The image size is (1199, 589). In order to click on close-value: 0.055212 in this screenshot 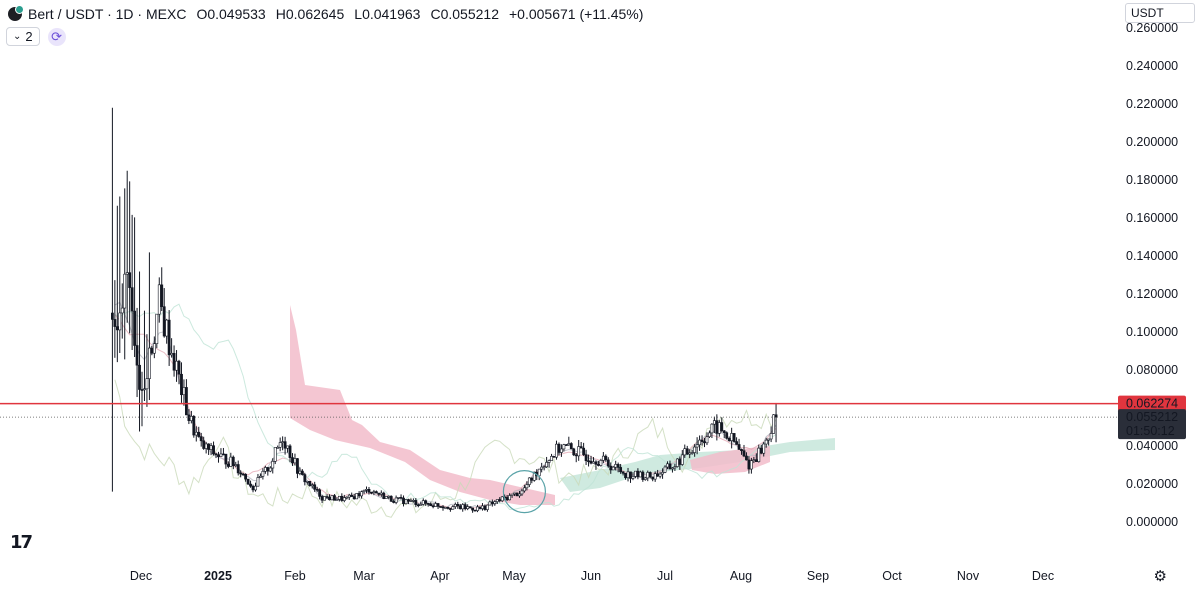, I will do `click(469, 14)`.